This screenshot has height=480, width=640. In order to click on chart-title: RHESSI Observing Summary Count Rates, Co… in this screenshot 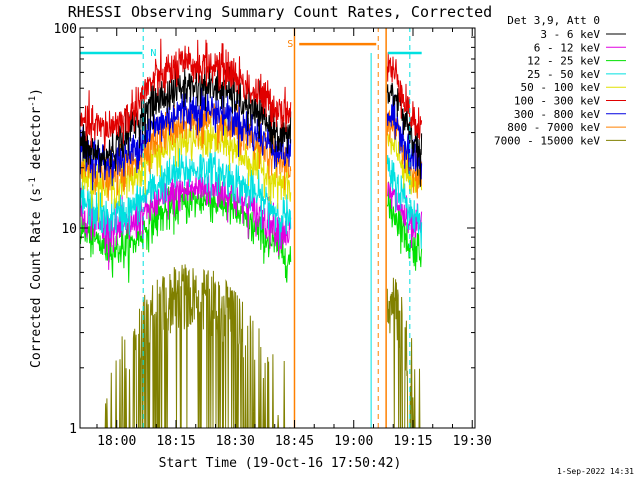, I will do `click(280, 12)`.